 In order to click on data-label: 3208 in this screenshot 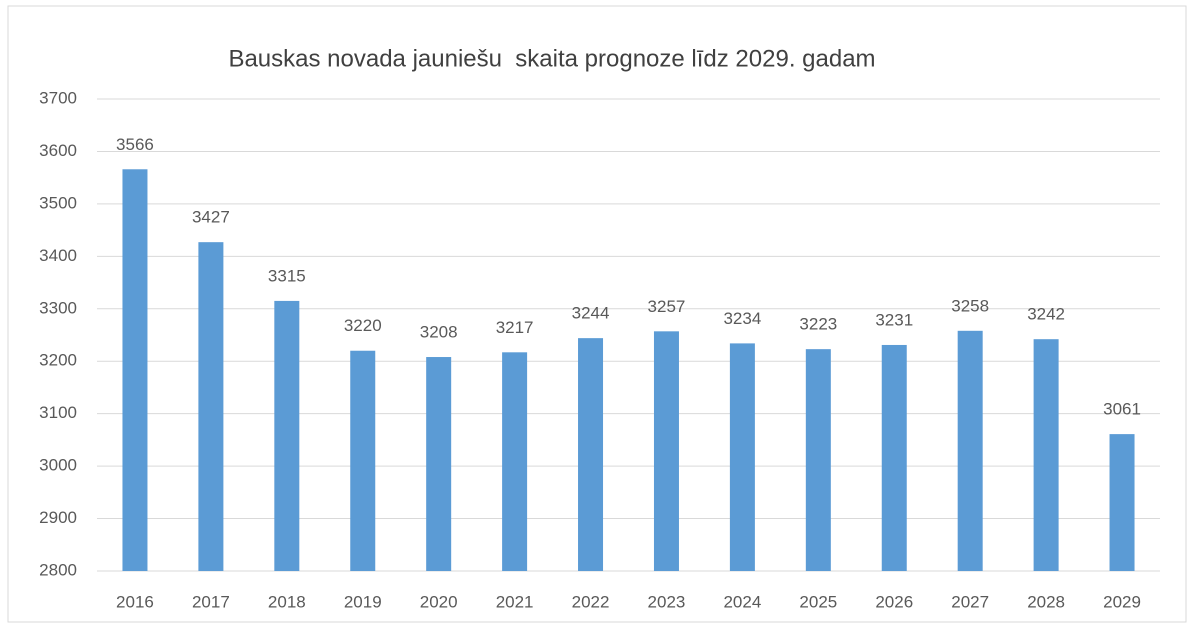, I will do `click(439, 332)`.